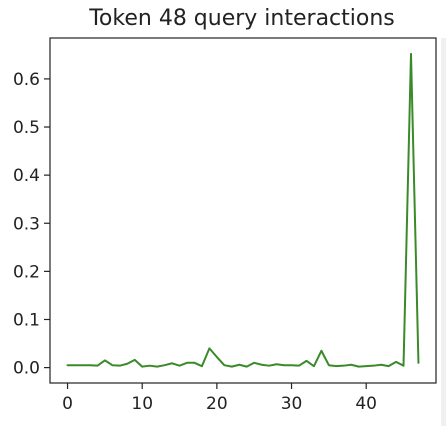  I want to click on x-tick-label: 30, so click(292, 404).